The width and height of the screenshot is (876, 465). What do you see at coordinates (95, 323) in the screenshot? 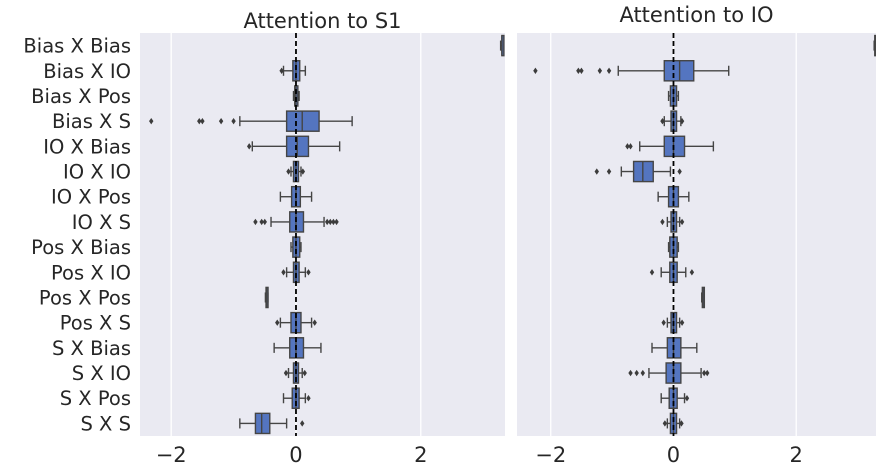
I see `category-label: Pos X S` at bounding box center [95, 323].